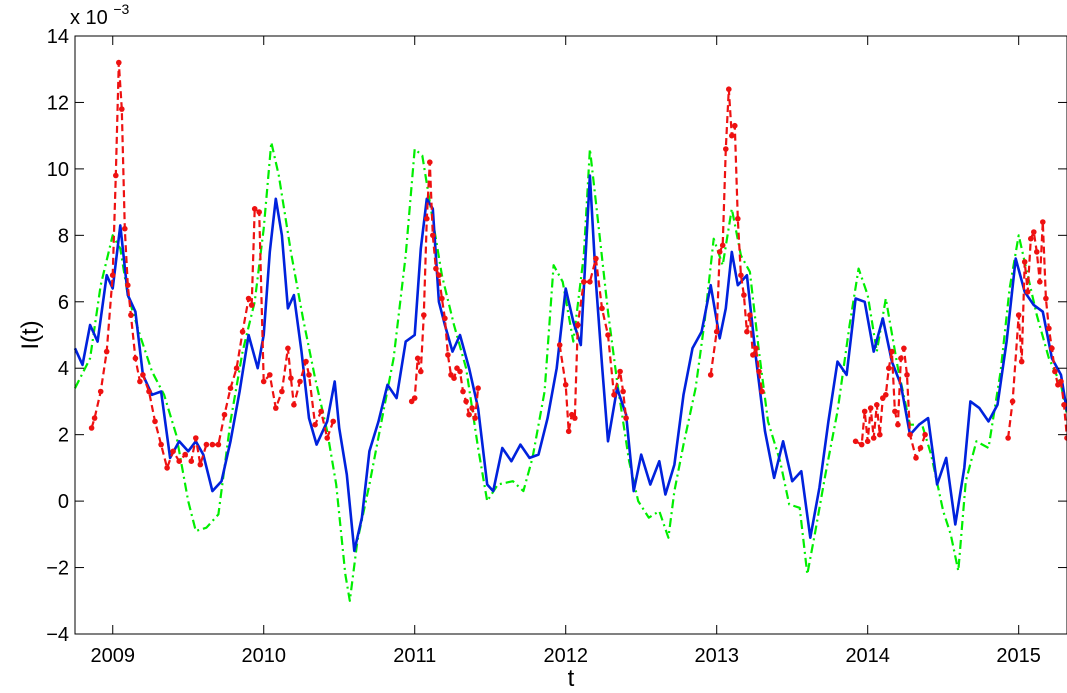  What do you see at coordinates (263, 656) in the screenshot?
I see `x-tick-label: 2010` at bounding box center [263, 656].